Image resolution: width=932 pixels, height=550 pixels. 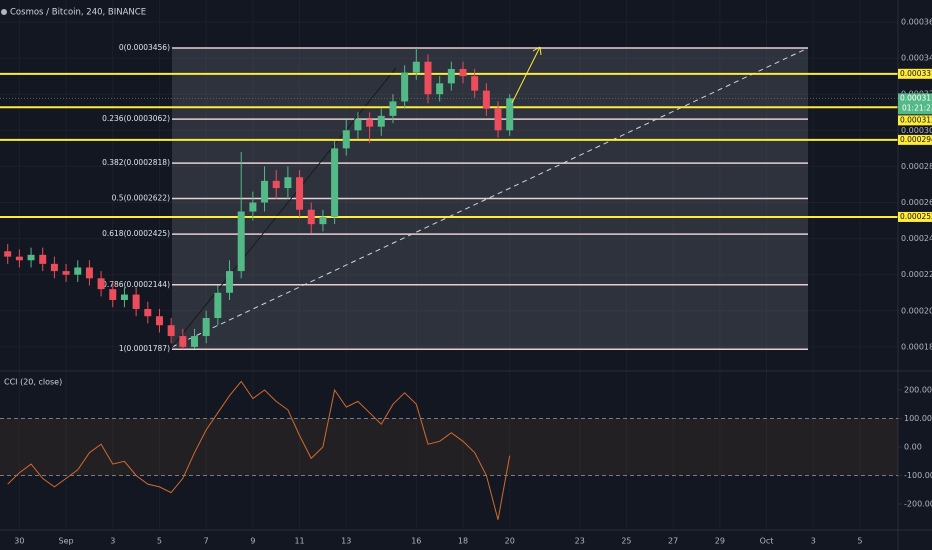 I want to click on cci-line, so click(x=259, y=450).